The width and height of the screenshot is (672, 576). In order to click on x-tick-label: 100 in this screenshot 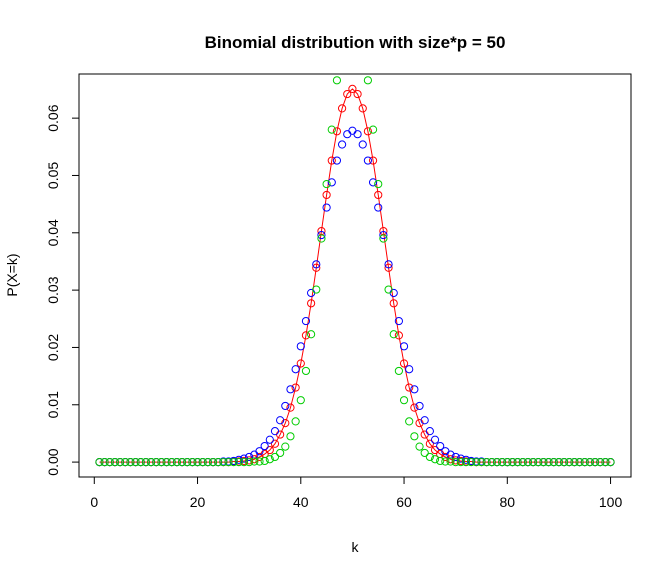, I will do `click(611, 502)`.